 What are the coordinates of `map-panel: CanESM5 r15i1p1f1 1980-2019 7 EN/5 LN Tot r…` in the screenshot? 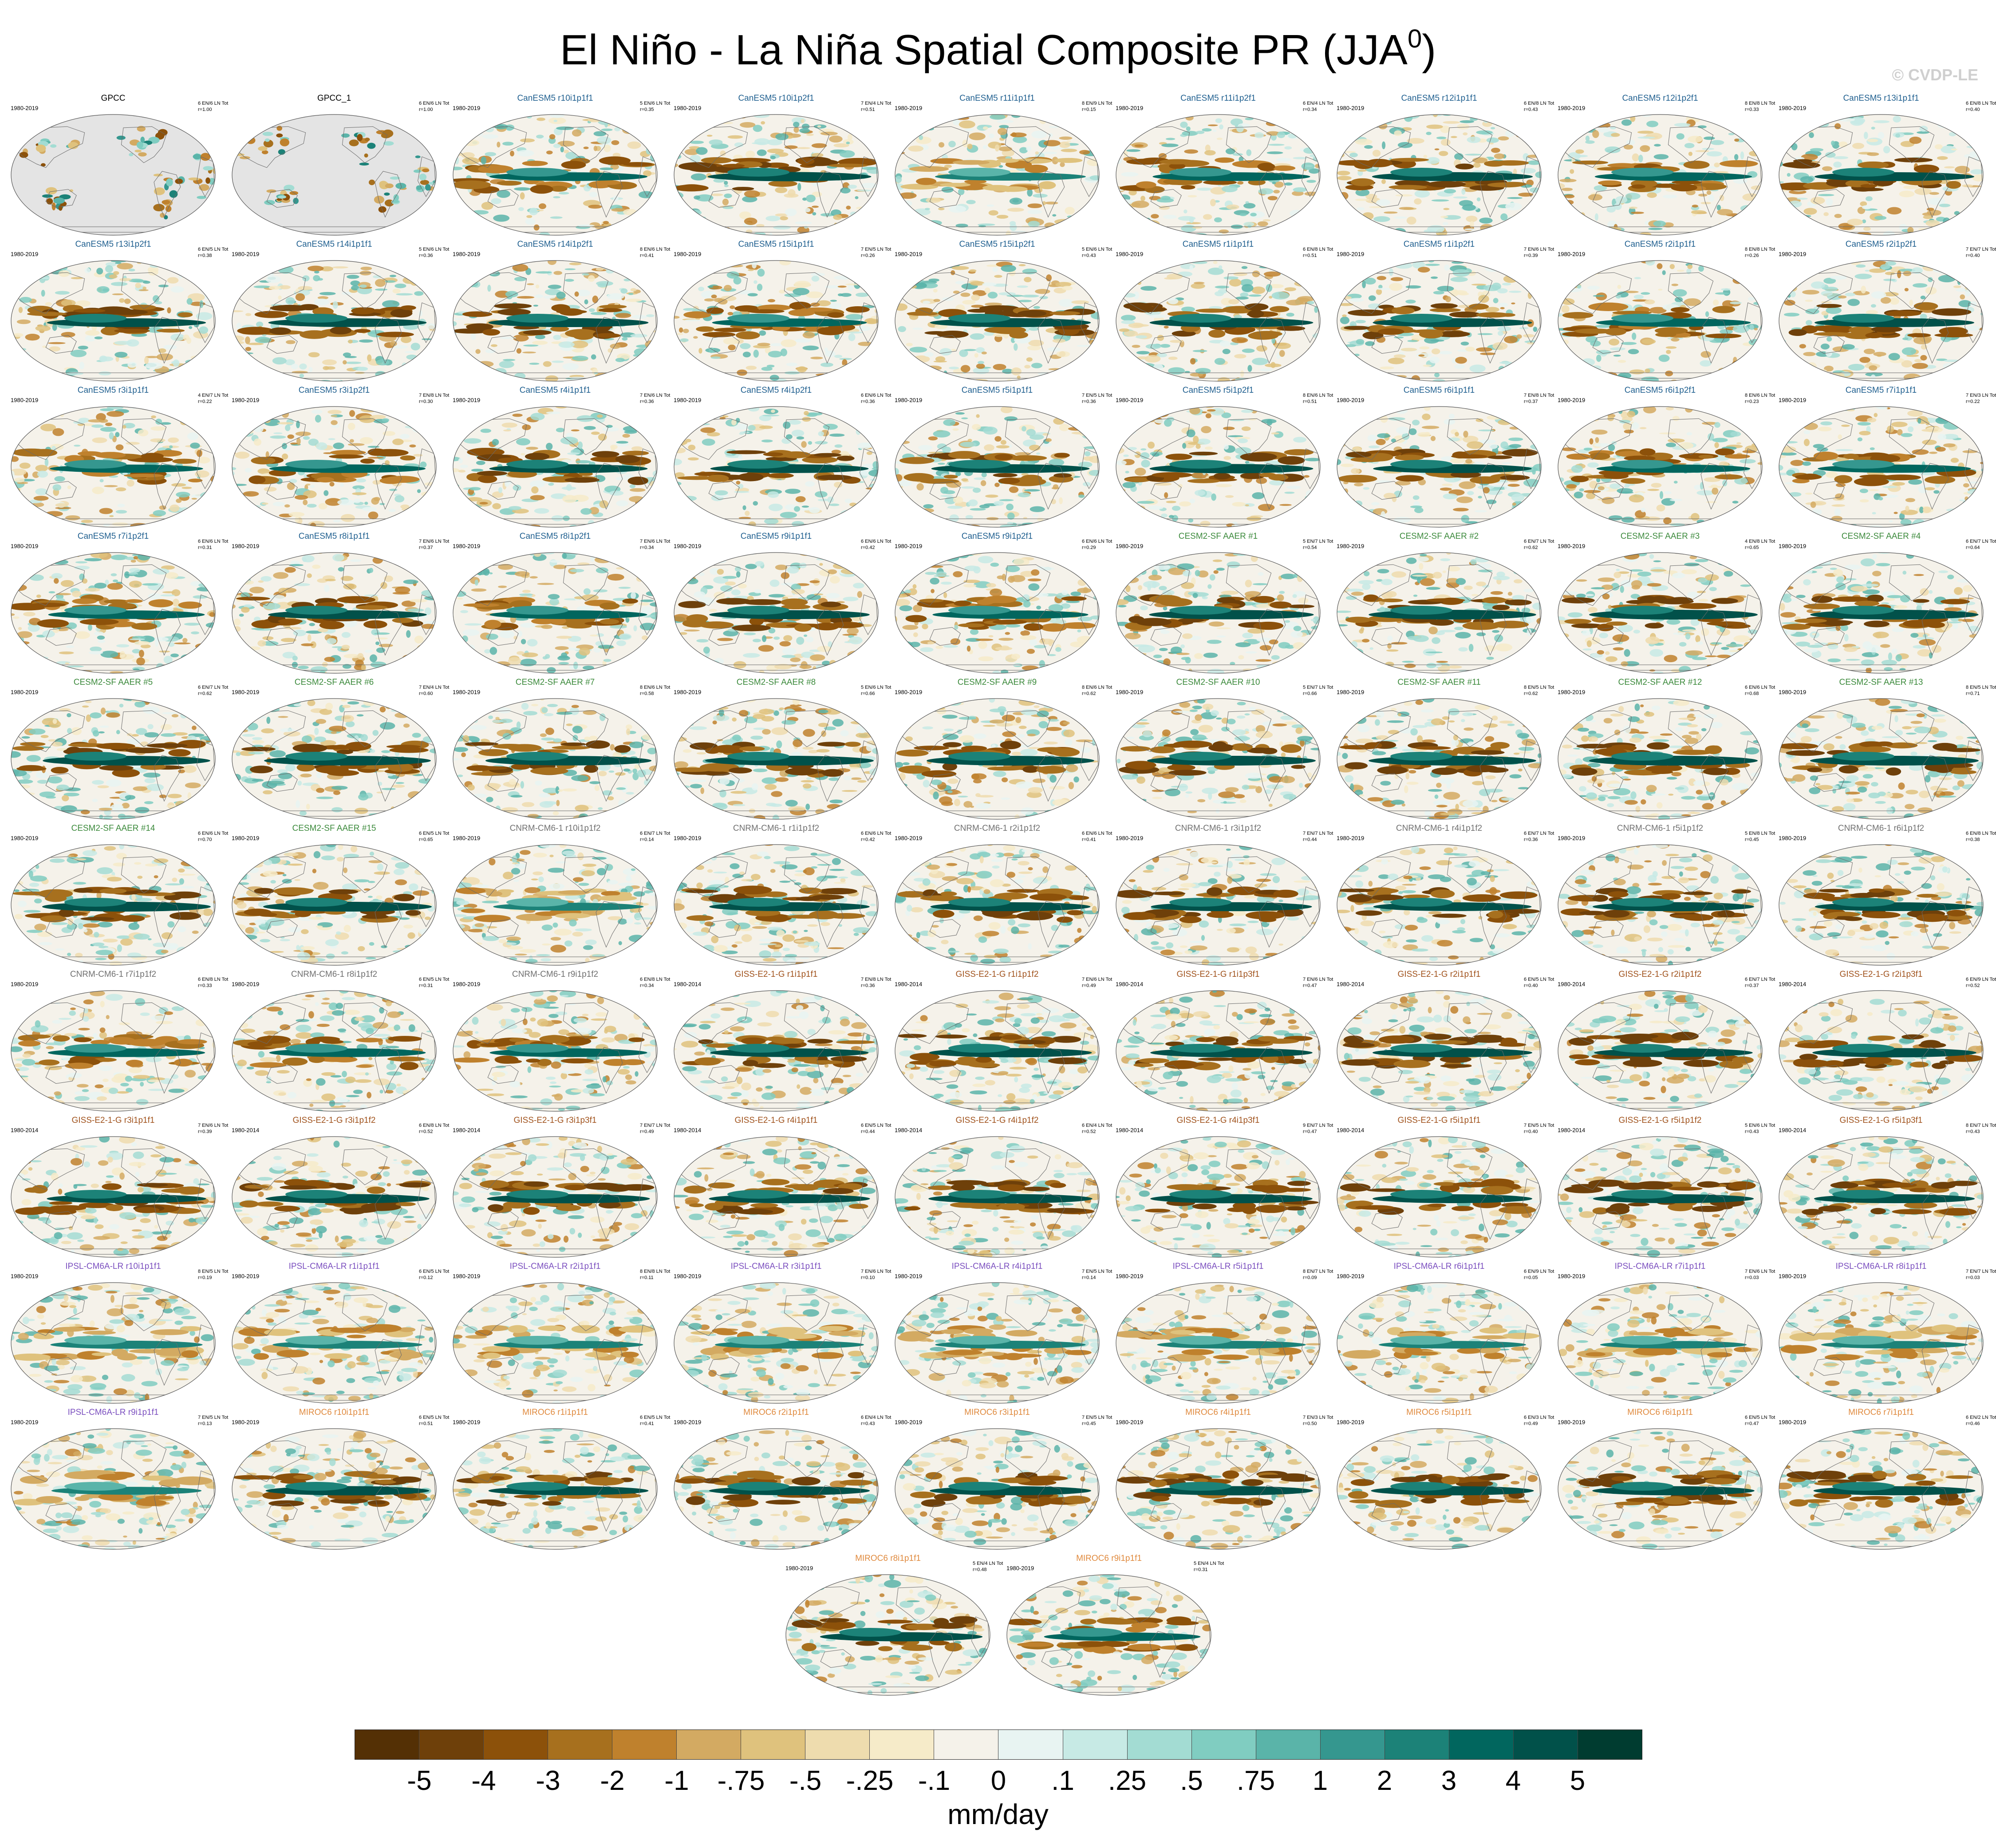 It's located at (778, 312).